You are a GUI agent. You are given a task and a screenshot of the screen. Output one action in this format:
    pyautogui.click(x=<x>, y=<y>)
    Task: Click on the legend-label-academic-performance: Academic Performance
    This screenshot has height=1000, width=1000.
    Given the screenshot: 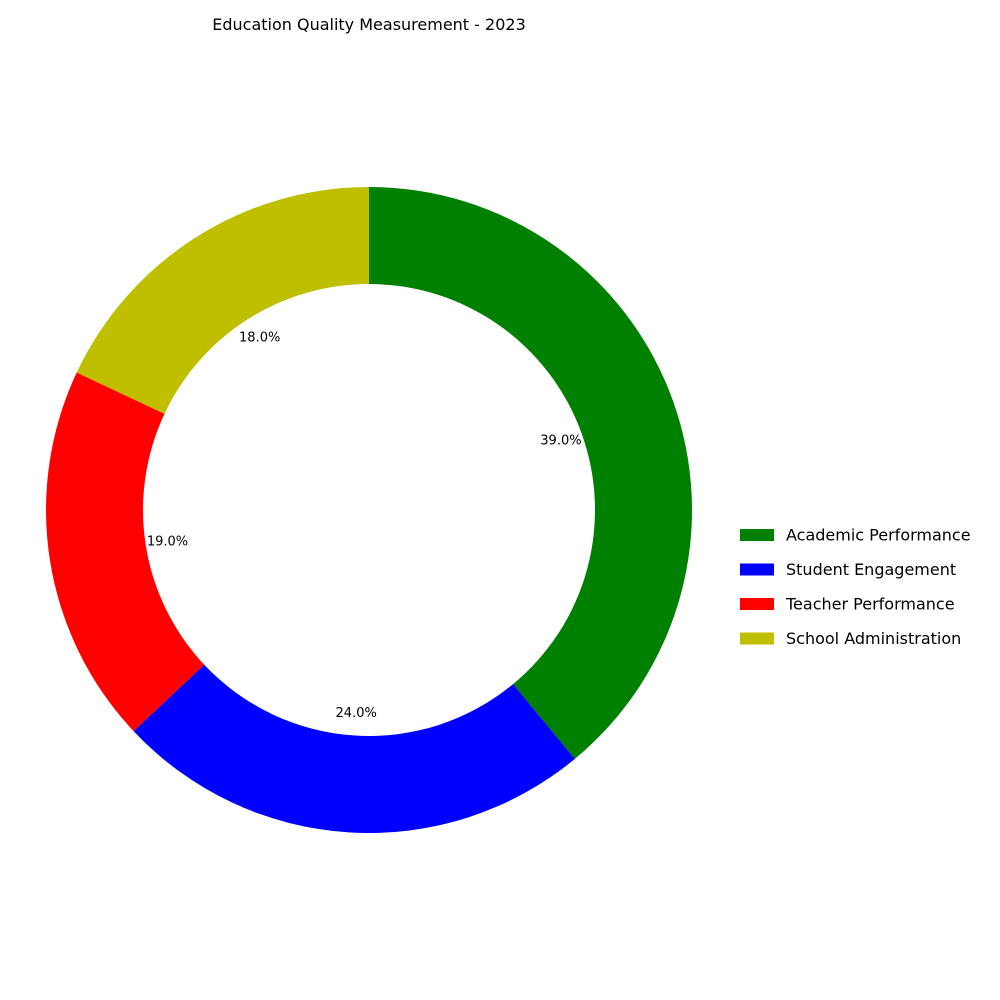 What is the action you would take?
    pyautogui.click(x=878, y=535)
    